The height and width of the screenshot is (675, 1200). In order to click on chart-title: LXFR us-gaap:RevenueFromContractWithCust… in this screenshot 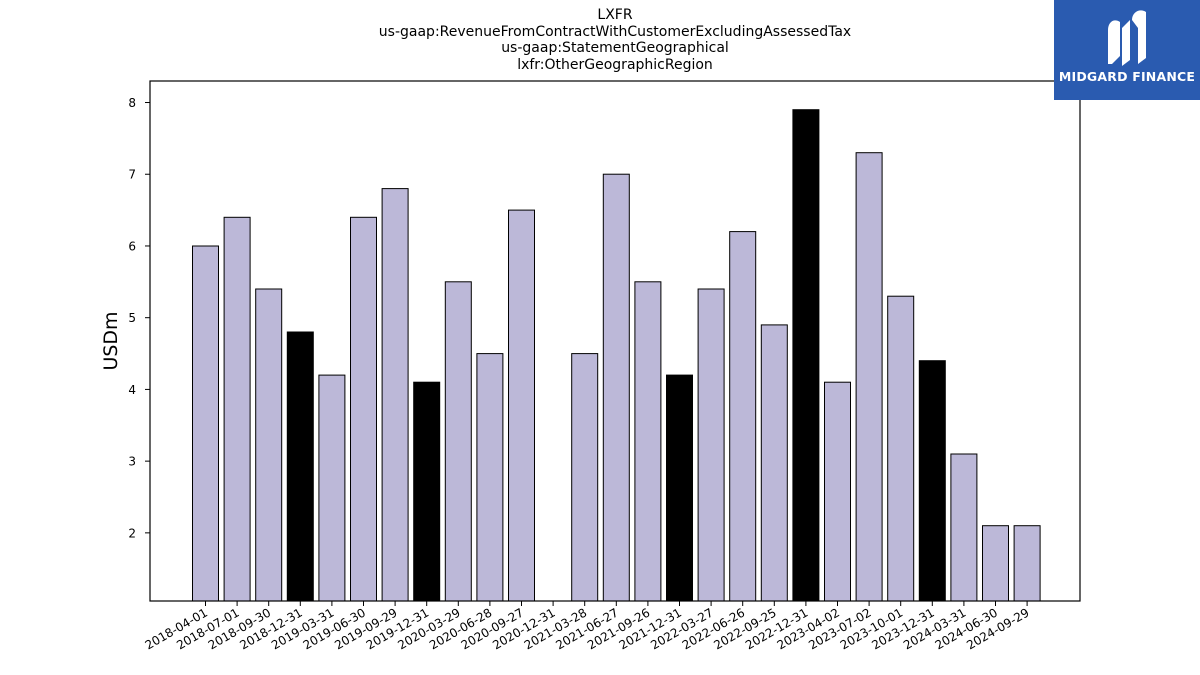, I will do `click(600, 40)`.